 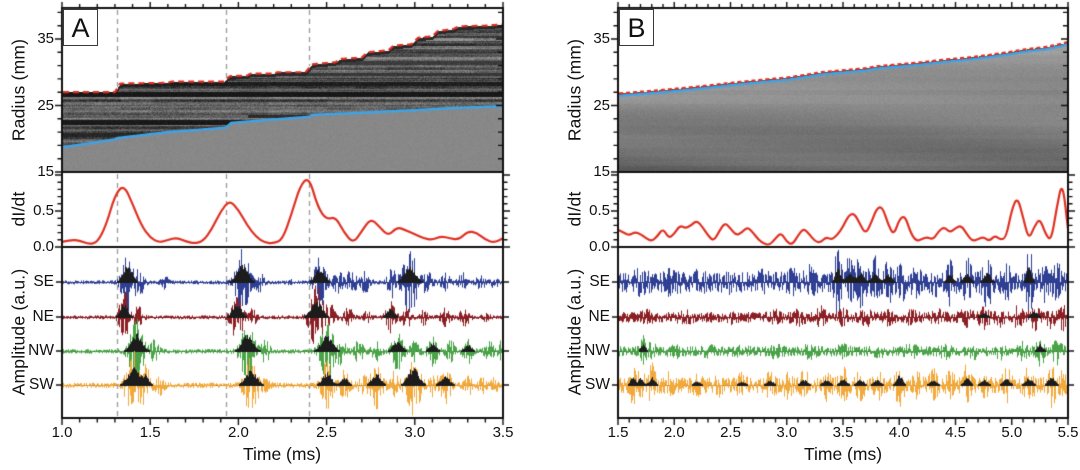 What do you see at coordinates (18, 209) in the screenshot?
I see `didt-axis-label: dI/dt` at bounding box center [18, 209].